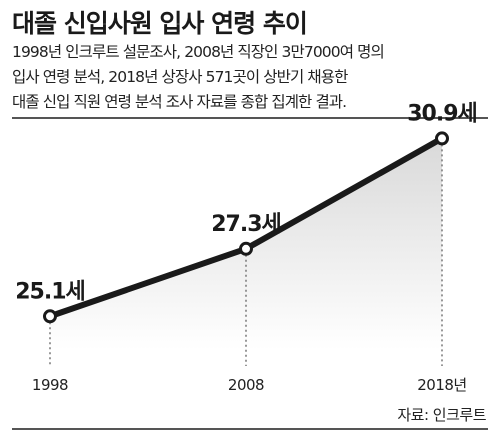 The width and height of the screenshot is (500, 431). Describe the element at coordinates (160, 23) in the screenshot. I see `chart-title: 대졸 신입사원 입사 연령 추이` at that location.